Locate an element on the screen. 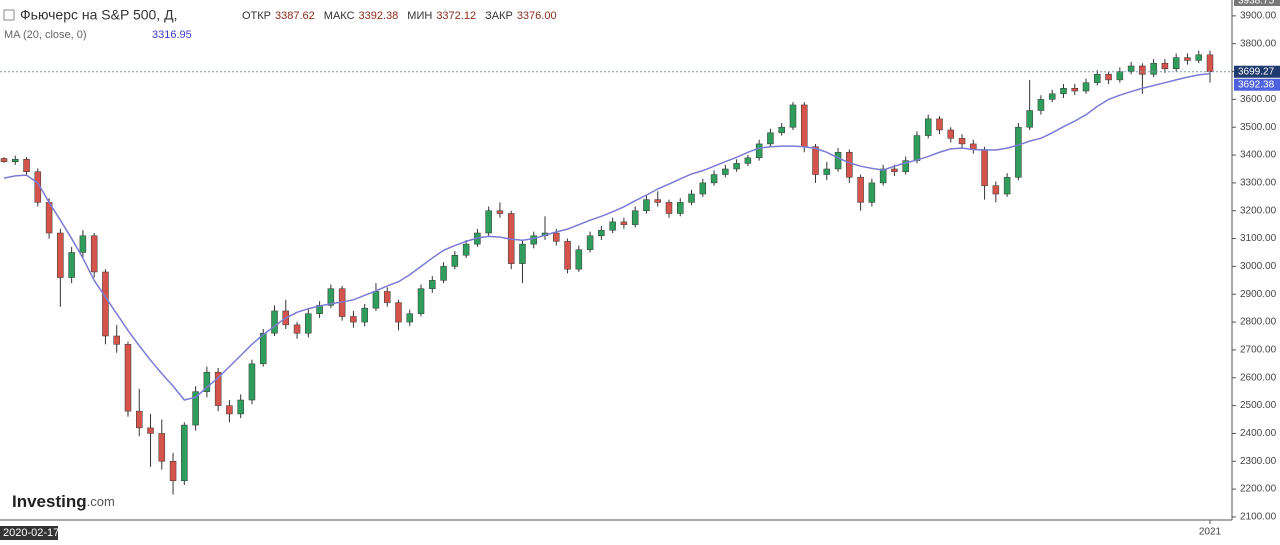 The width and height of the screenshot is (1280, 545). ohlc-label: ОТКР is located at coordinates (256, 16).